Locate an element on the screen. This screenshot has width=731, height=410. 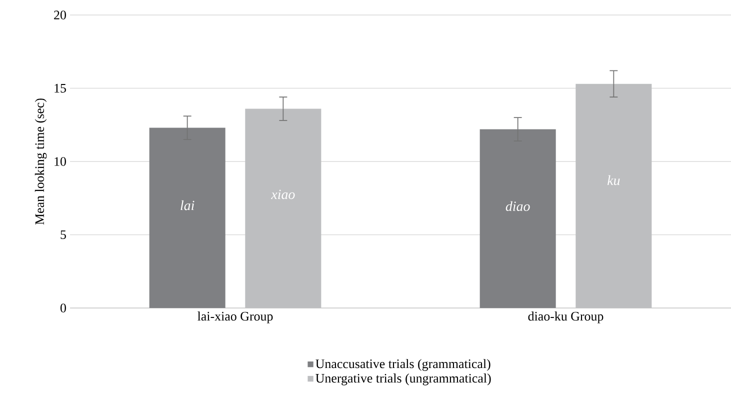
y-tick-label: 0 is located at coordinates (63, 308).